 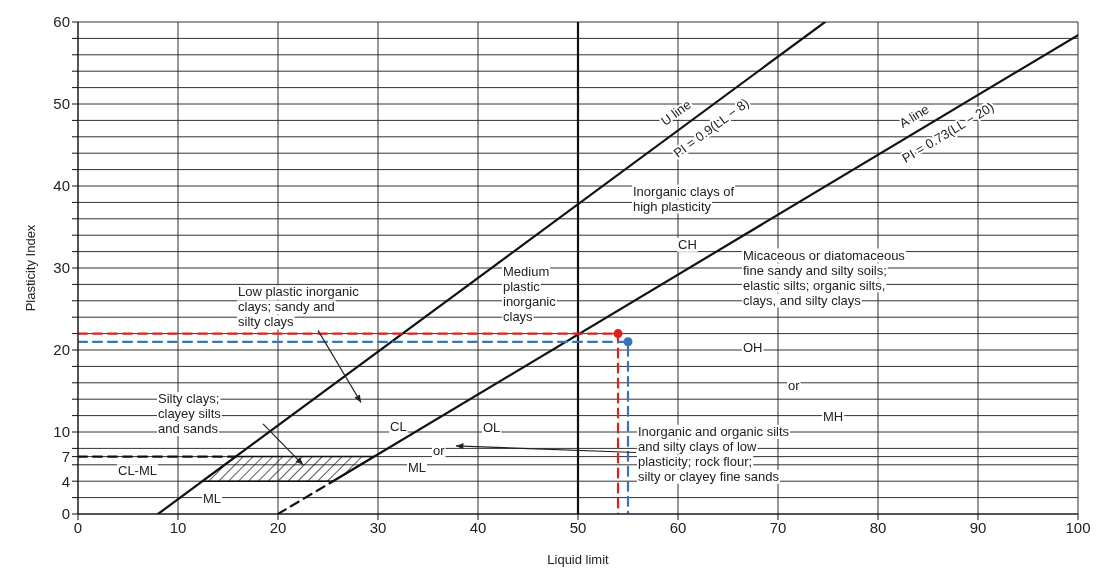 I want to click on annotation: Inorganic clays of high plasticity, so click(x=684, y=198).